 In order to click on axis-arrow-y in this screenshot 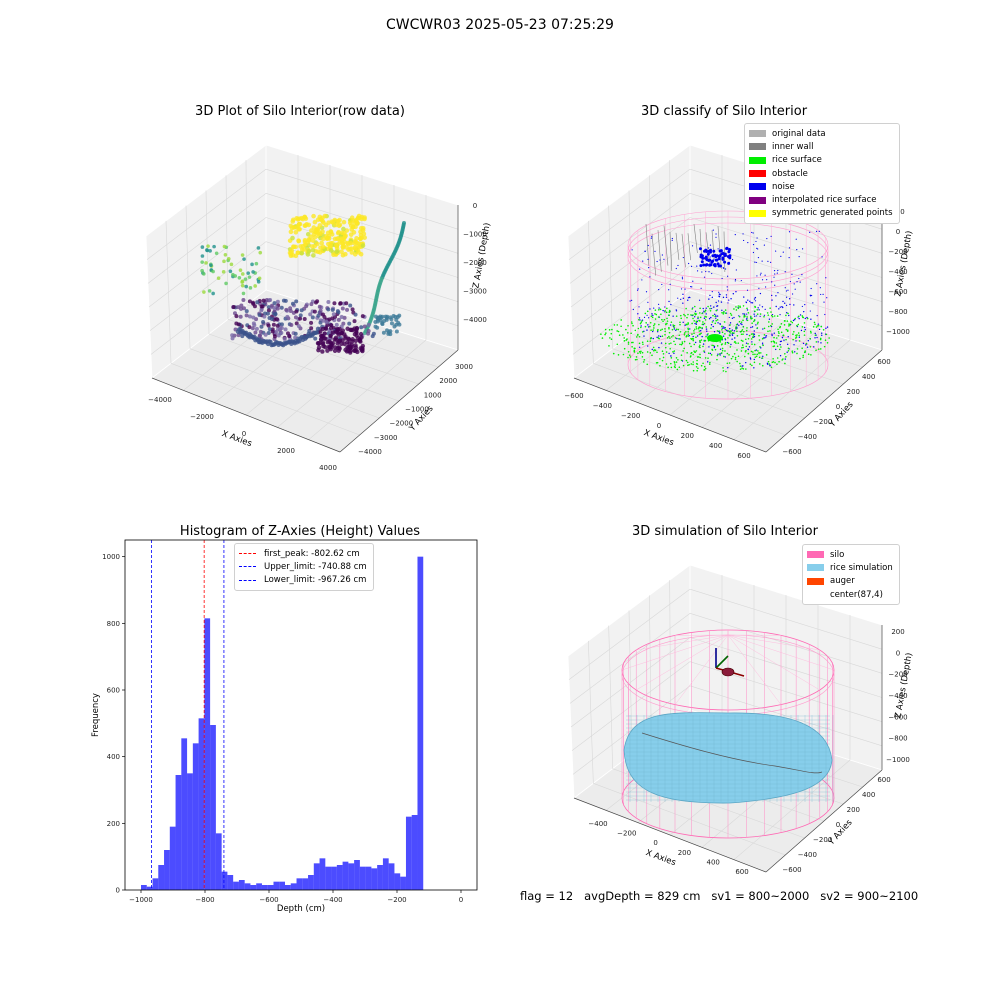, I will do `click(722, 662)`.